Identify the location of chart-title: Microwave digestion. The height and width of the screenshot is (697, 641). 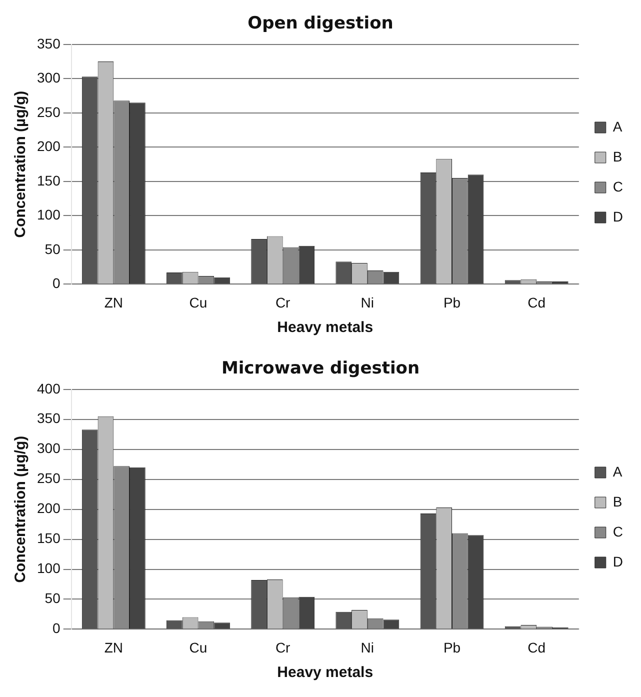
(320, 368).